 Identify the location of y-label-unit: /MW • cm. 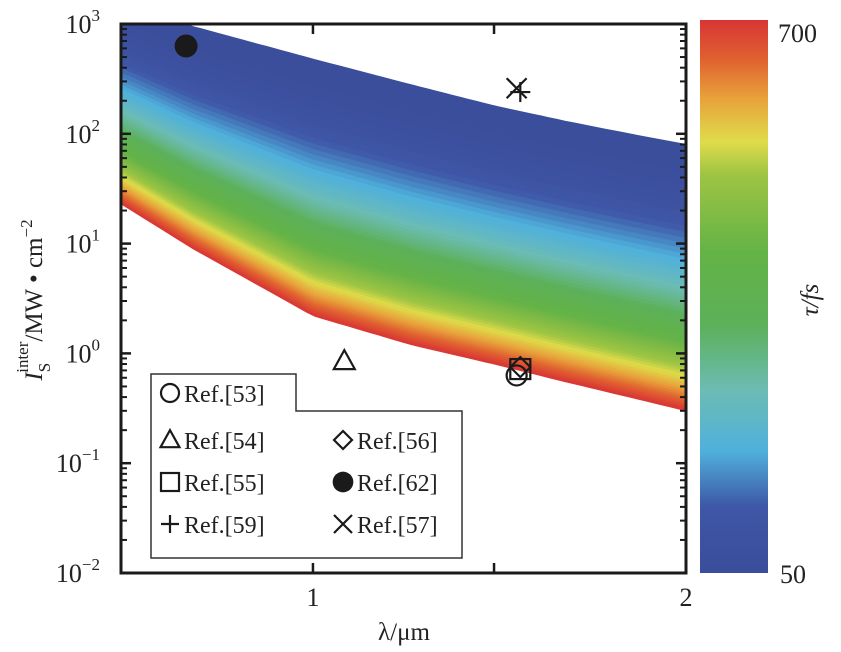
(34, 289).